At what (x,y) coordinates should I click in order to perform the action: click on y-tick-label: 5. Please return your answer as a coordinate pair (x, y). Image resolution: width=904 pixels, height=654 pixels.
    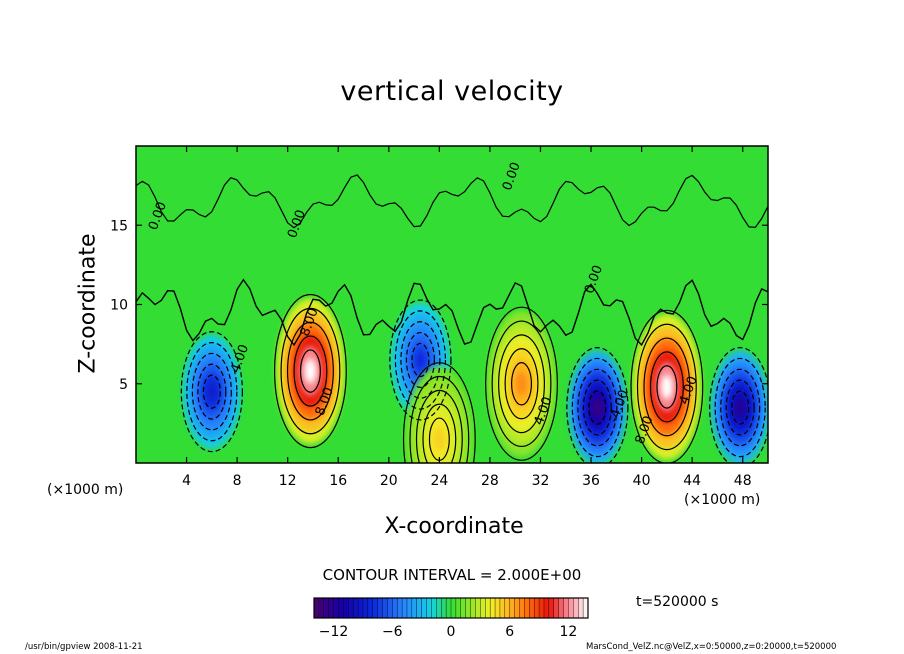
    Looking at the image, I should click on (123, 385).